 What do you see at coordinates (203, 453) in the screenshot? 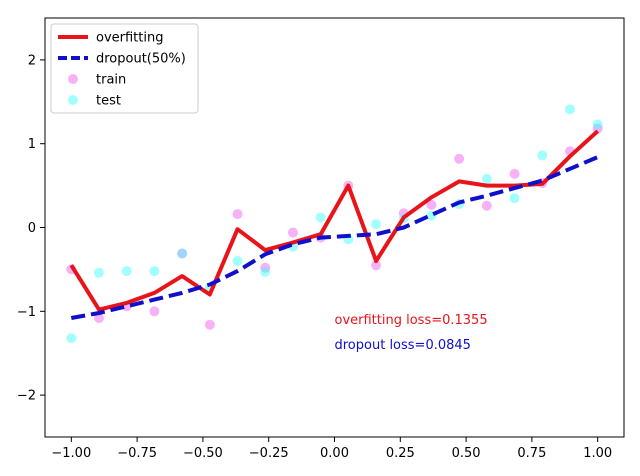
I see `x-tick-label: −0.50` at bounding box center [203, 453].